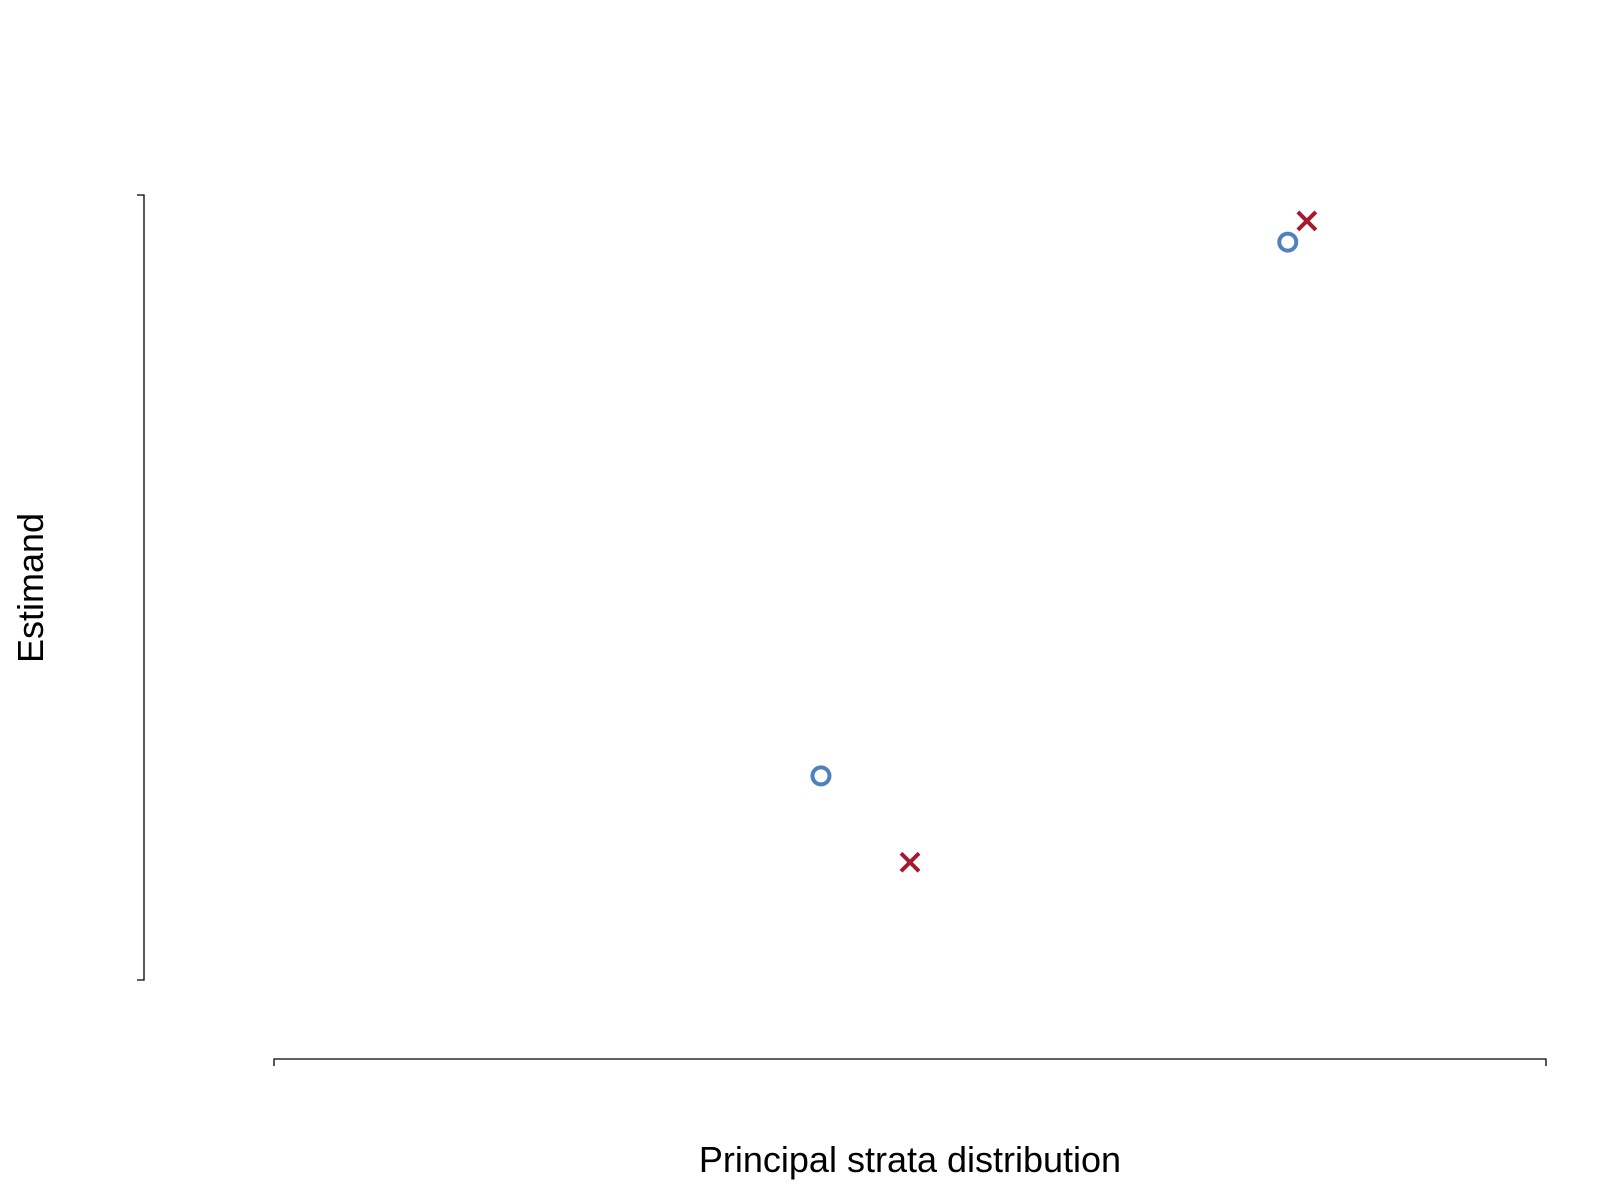  Describe the element at coordinates (30, 588) in the screenshot. I see `y-axis-title: Estimand` at that location.